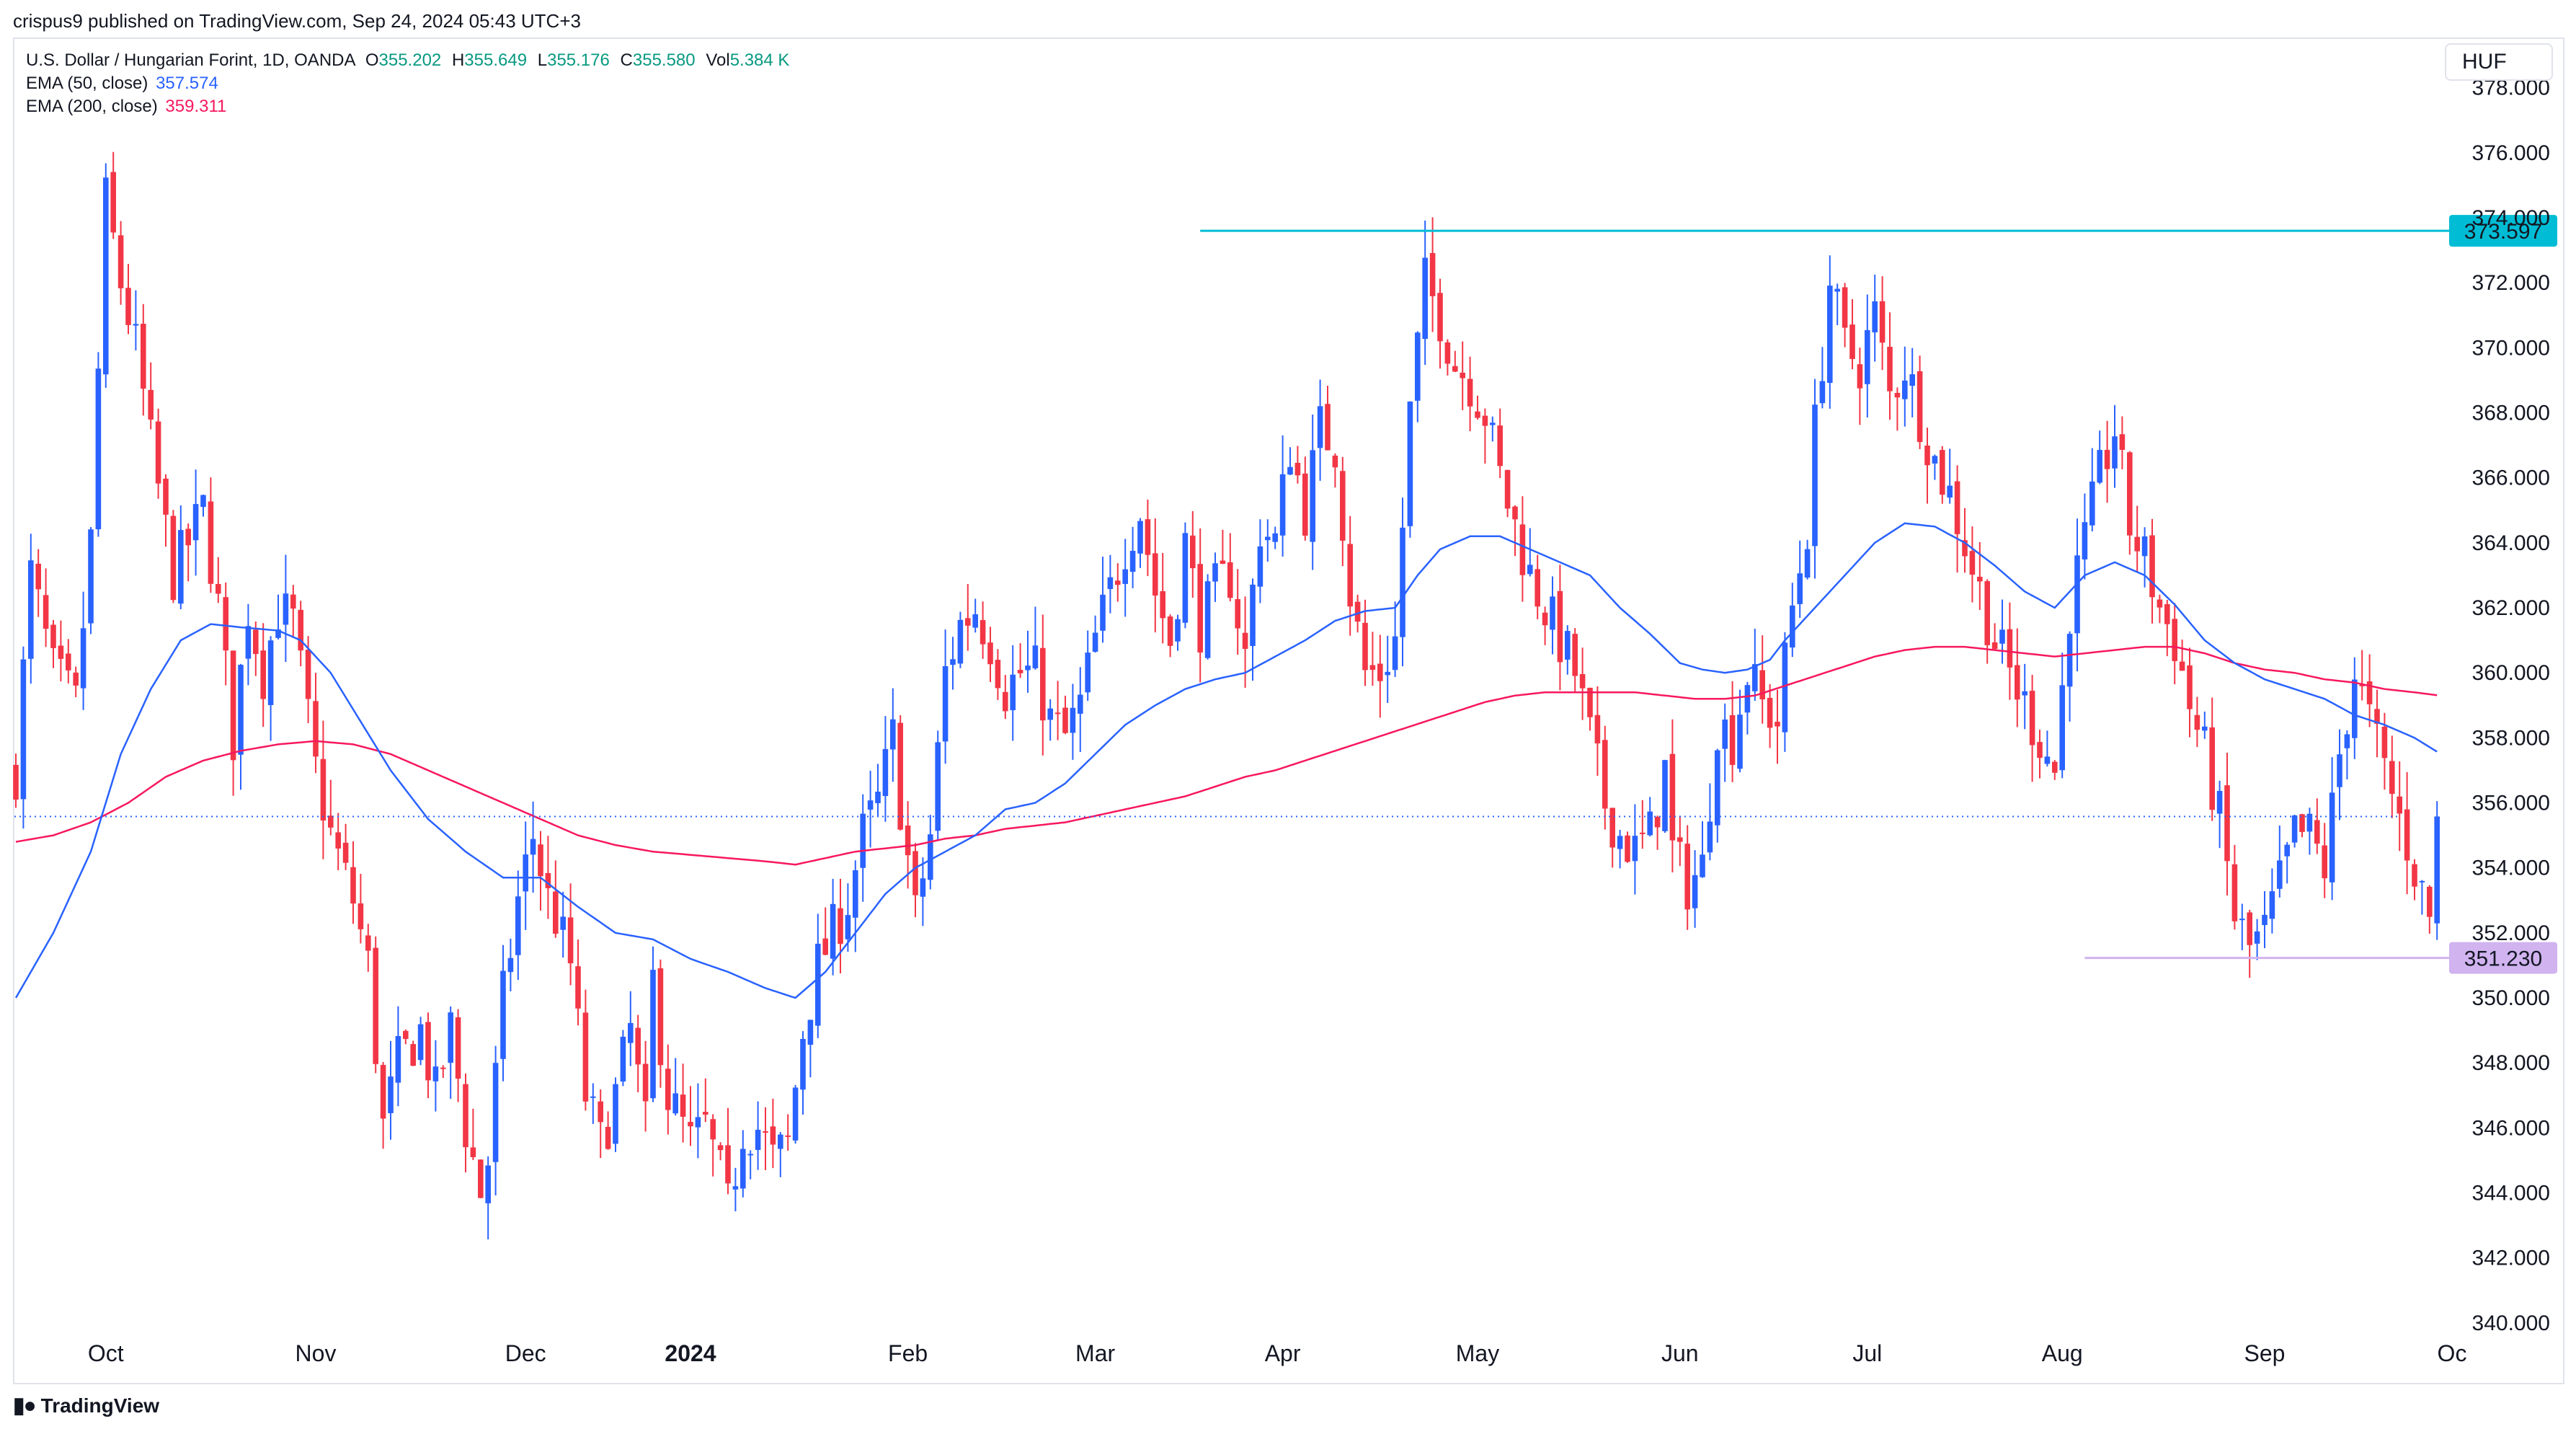 The height and width of the screenshot is (1429, 2576). I want to click on y-tick-label: 348.000, so click(2511, 1063).